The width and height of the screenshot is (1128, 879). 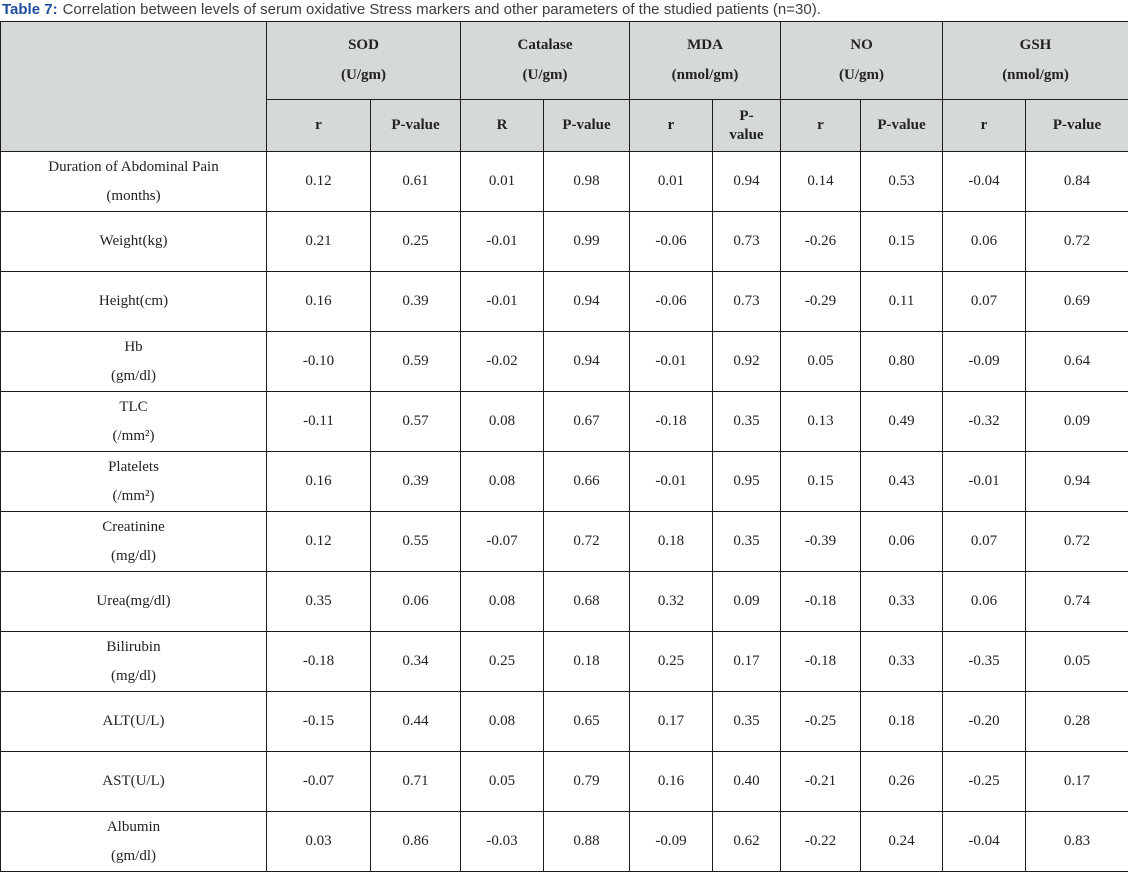 I want to click on value-cell: 0.43, so click(x=902, y=481).